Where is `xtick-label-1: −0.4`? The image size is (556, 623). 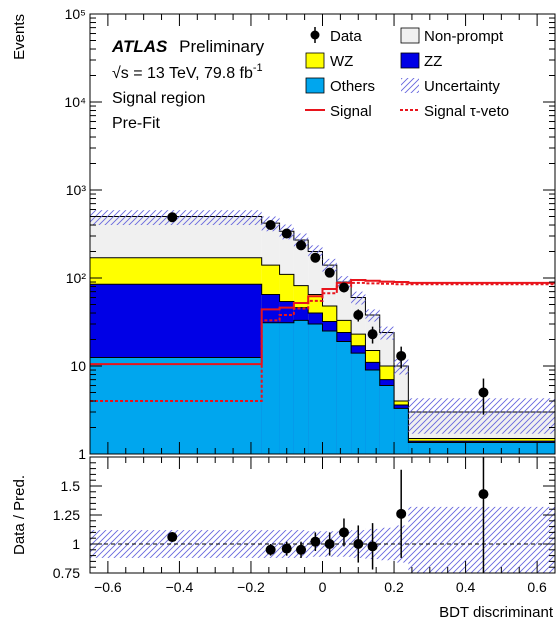
xtick-label-1: −0.4 is located at coordinates (180, 587).